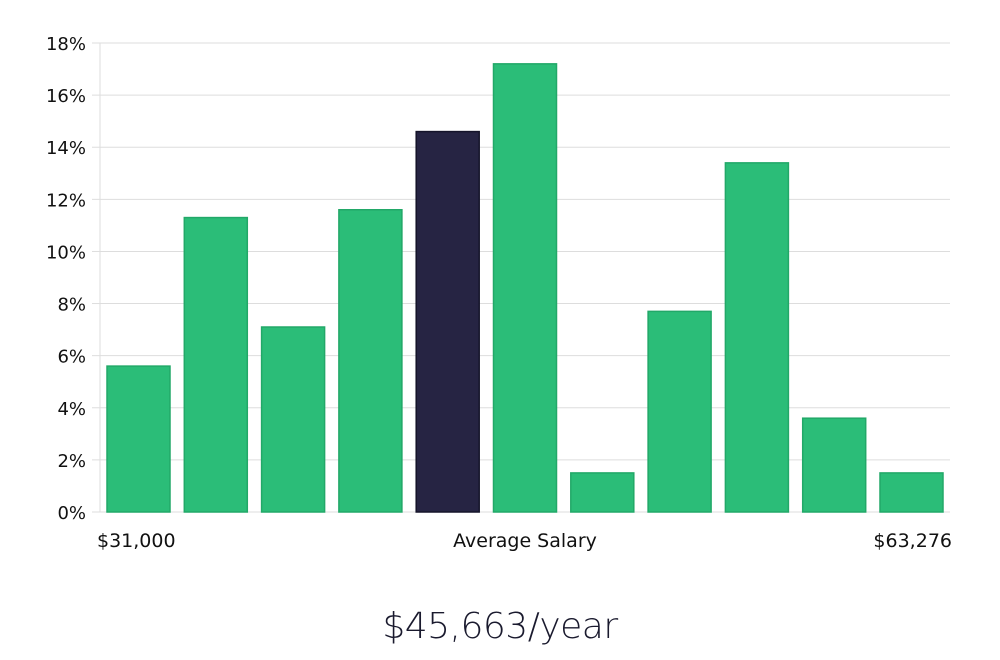 The height and width of the screenshot is (660, 1000). Describe the element at coordinates (66, 148) in the screenshot. I see `y-tick-label: 14%` at that location.